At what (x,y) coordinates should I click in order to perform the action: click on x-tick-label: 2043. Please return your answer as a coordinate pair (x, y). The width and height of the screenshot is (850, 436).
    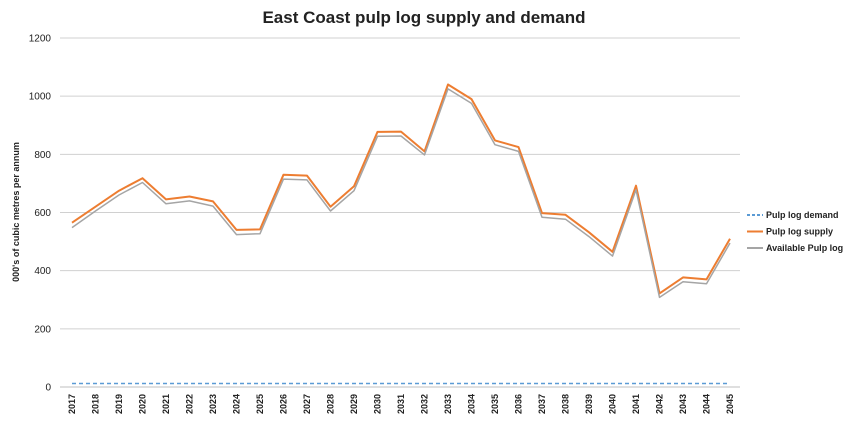
    Looking at the image, I should click on (683, 404).